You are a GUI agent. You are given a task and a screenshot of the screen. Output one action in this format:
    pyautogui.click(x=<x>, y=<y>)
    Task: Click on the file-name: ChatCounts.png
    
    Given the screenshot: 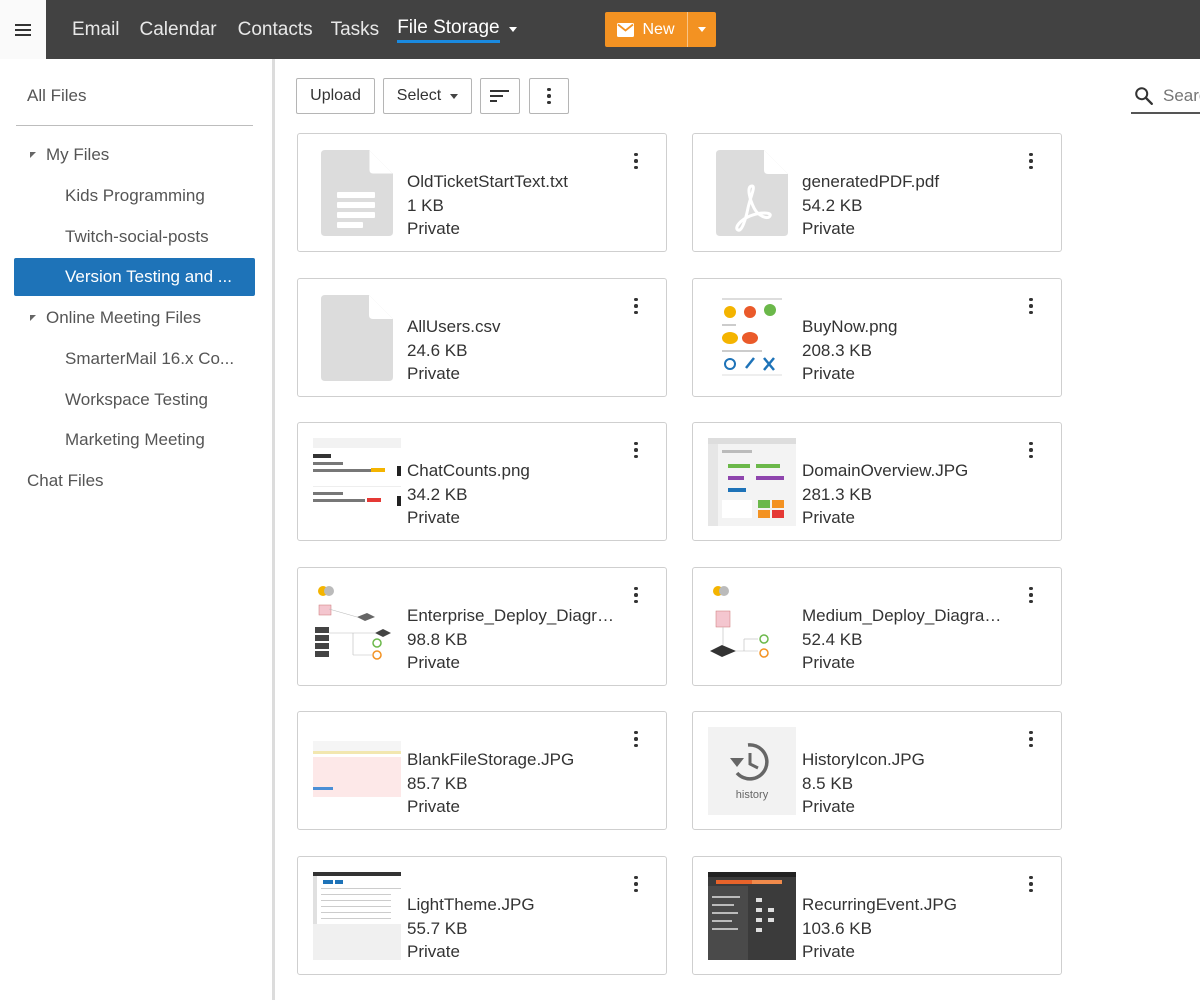 What is the action you would take?
    pyautogui.click(x=468, y=470)
    